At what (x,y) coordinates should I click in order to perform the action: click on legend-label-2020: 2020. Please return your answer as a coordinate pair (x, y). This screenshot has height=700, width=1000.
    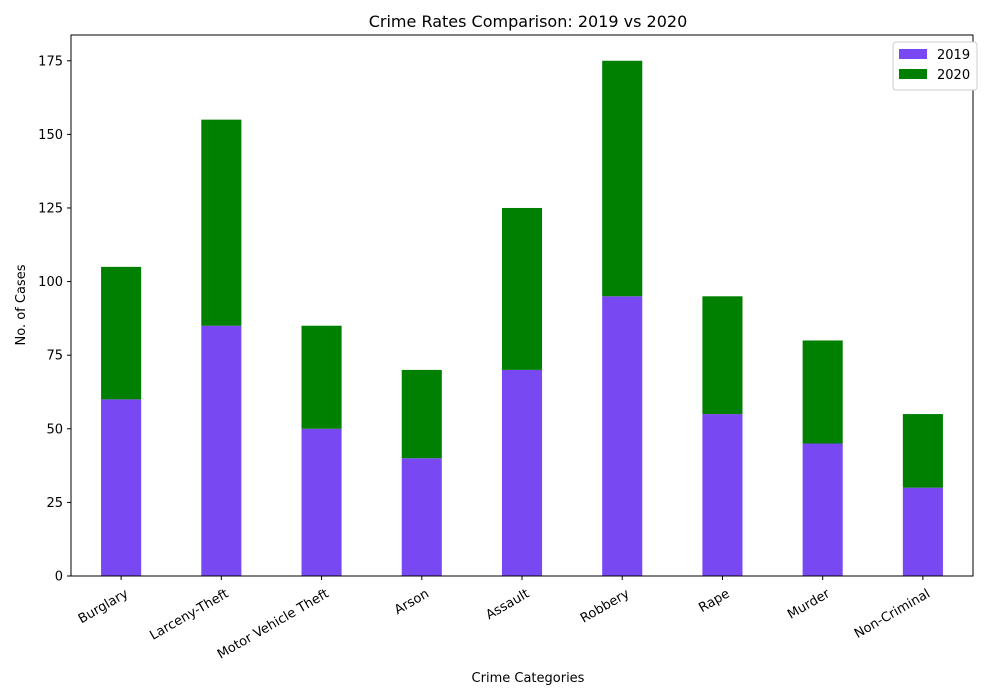
    Looking at the image, I should click on (953, 75).